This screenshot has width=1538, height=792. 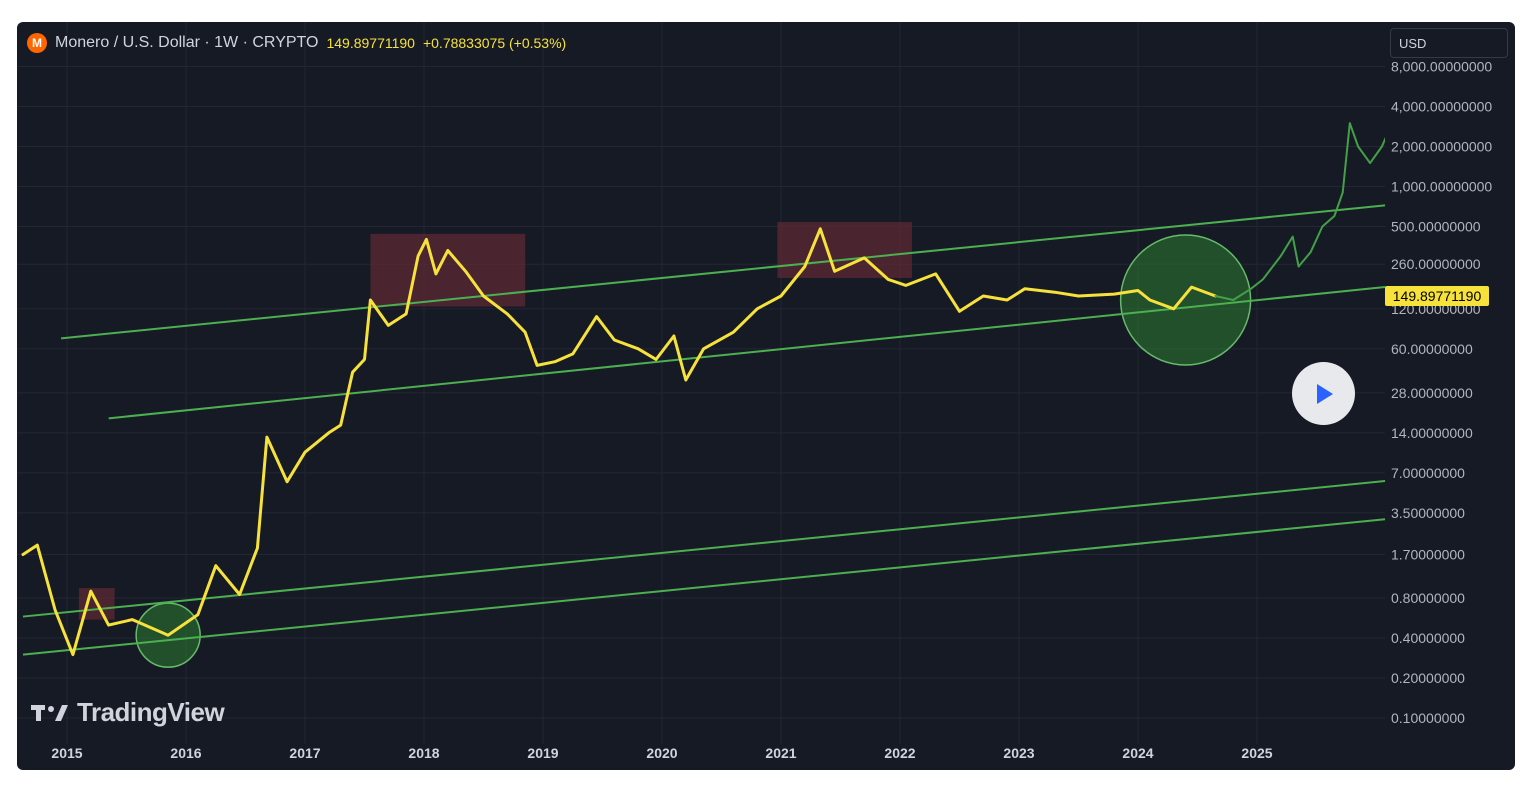 What do you see at coordinates (1428, 718) in the screenshot?
I see `y-tick-label: 0.10000000` at bounding box center [1428, 718].